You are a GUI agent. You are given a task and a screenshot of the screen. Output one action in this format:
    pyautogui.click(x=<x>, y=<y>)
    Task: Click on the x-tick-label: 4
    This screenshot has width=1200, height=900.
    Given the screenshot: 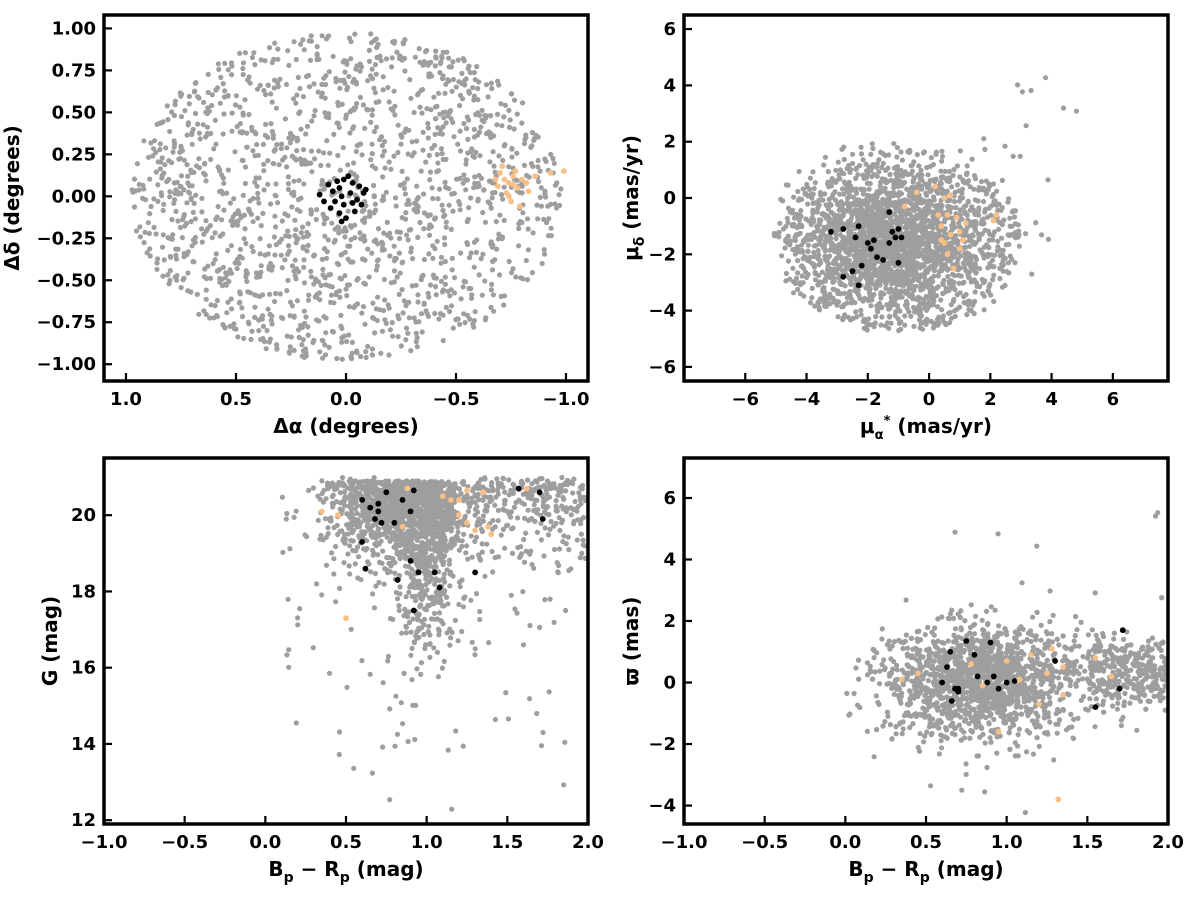 What is the action you would take?
    pyautogui.click(x=1051, y=399)
    